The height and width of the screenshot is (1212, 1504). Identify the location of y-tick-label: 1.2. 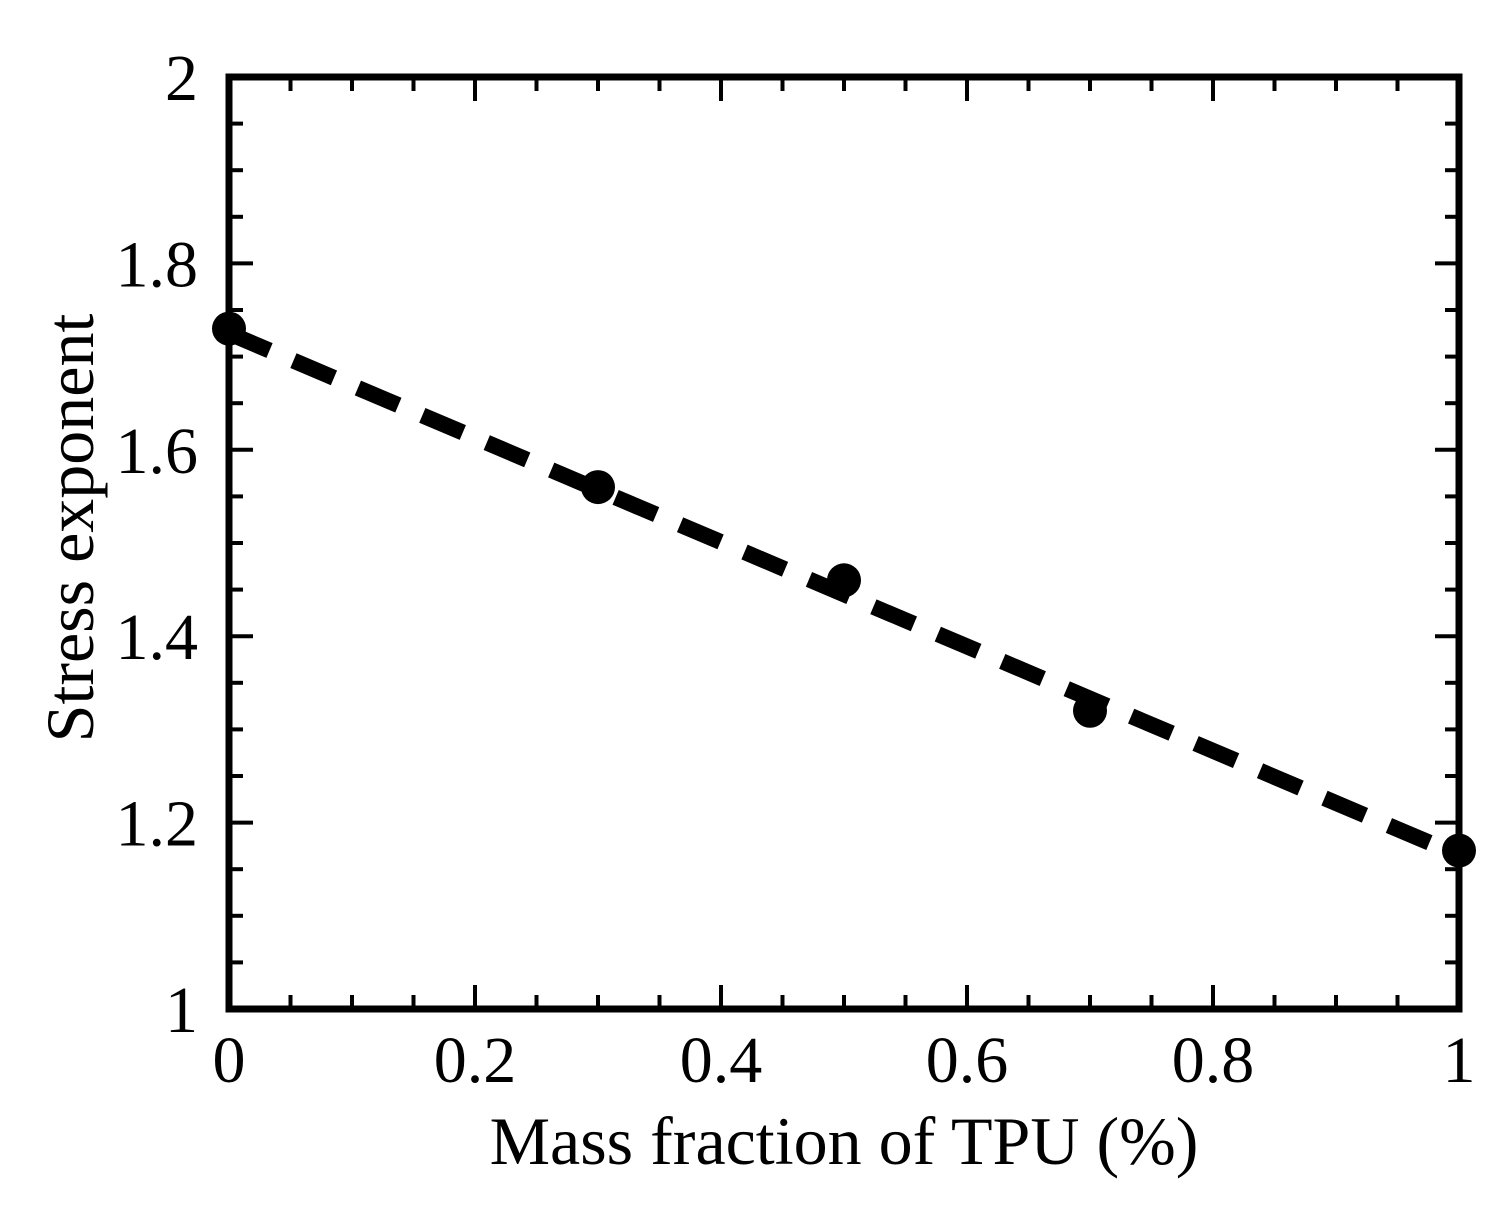
(157, 824).